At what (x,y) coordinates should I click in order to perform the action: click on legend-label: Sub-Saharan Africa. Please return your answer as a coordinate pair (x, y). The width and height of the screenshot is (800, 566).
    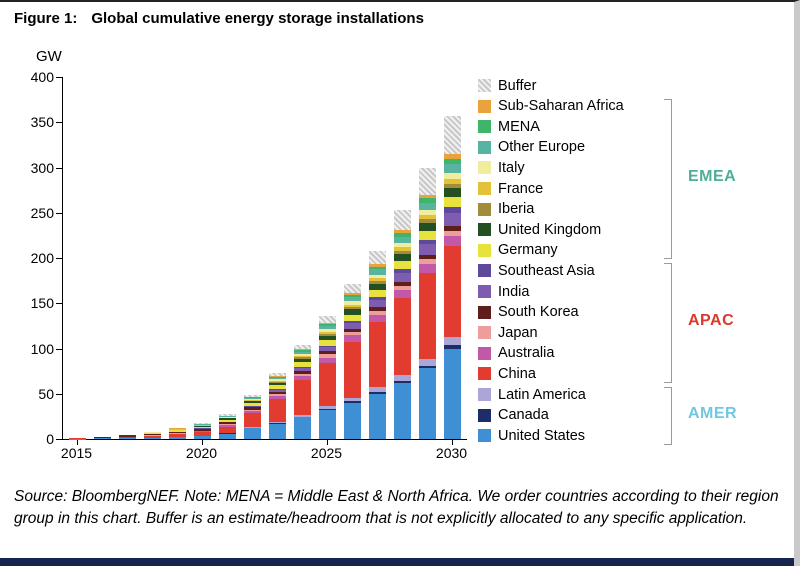
    Looking at the image, I should click on (561, 106).